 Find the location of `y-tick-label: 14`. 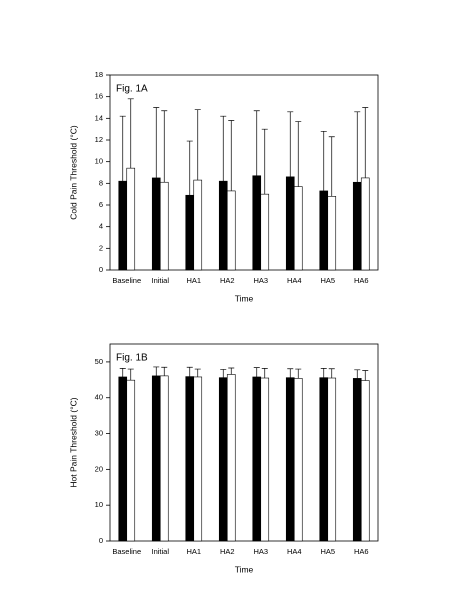

y-tick-label: 14 is located at coordinates (99, 117).